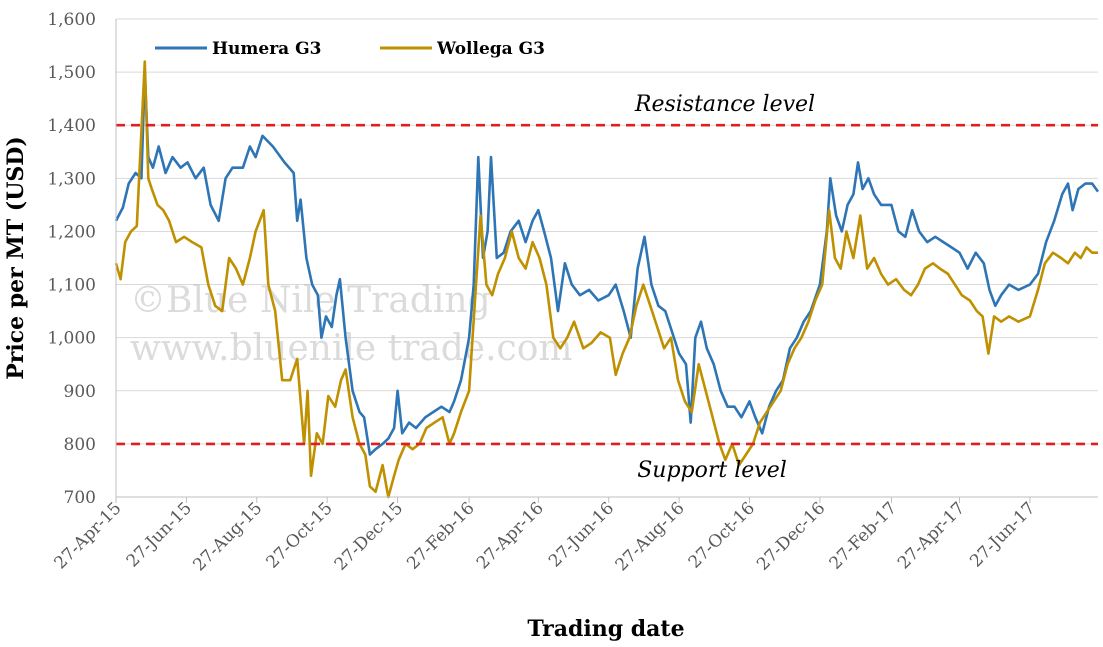  What do you see at coordinates (724, 104) in the screenshot?
I see `resistance-level-label: Resistance level` at bounding box center [724, 104].